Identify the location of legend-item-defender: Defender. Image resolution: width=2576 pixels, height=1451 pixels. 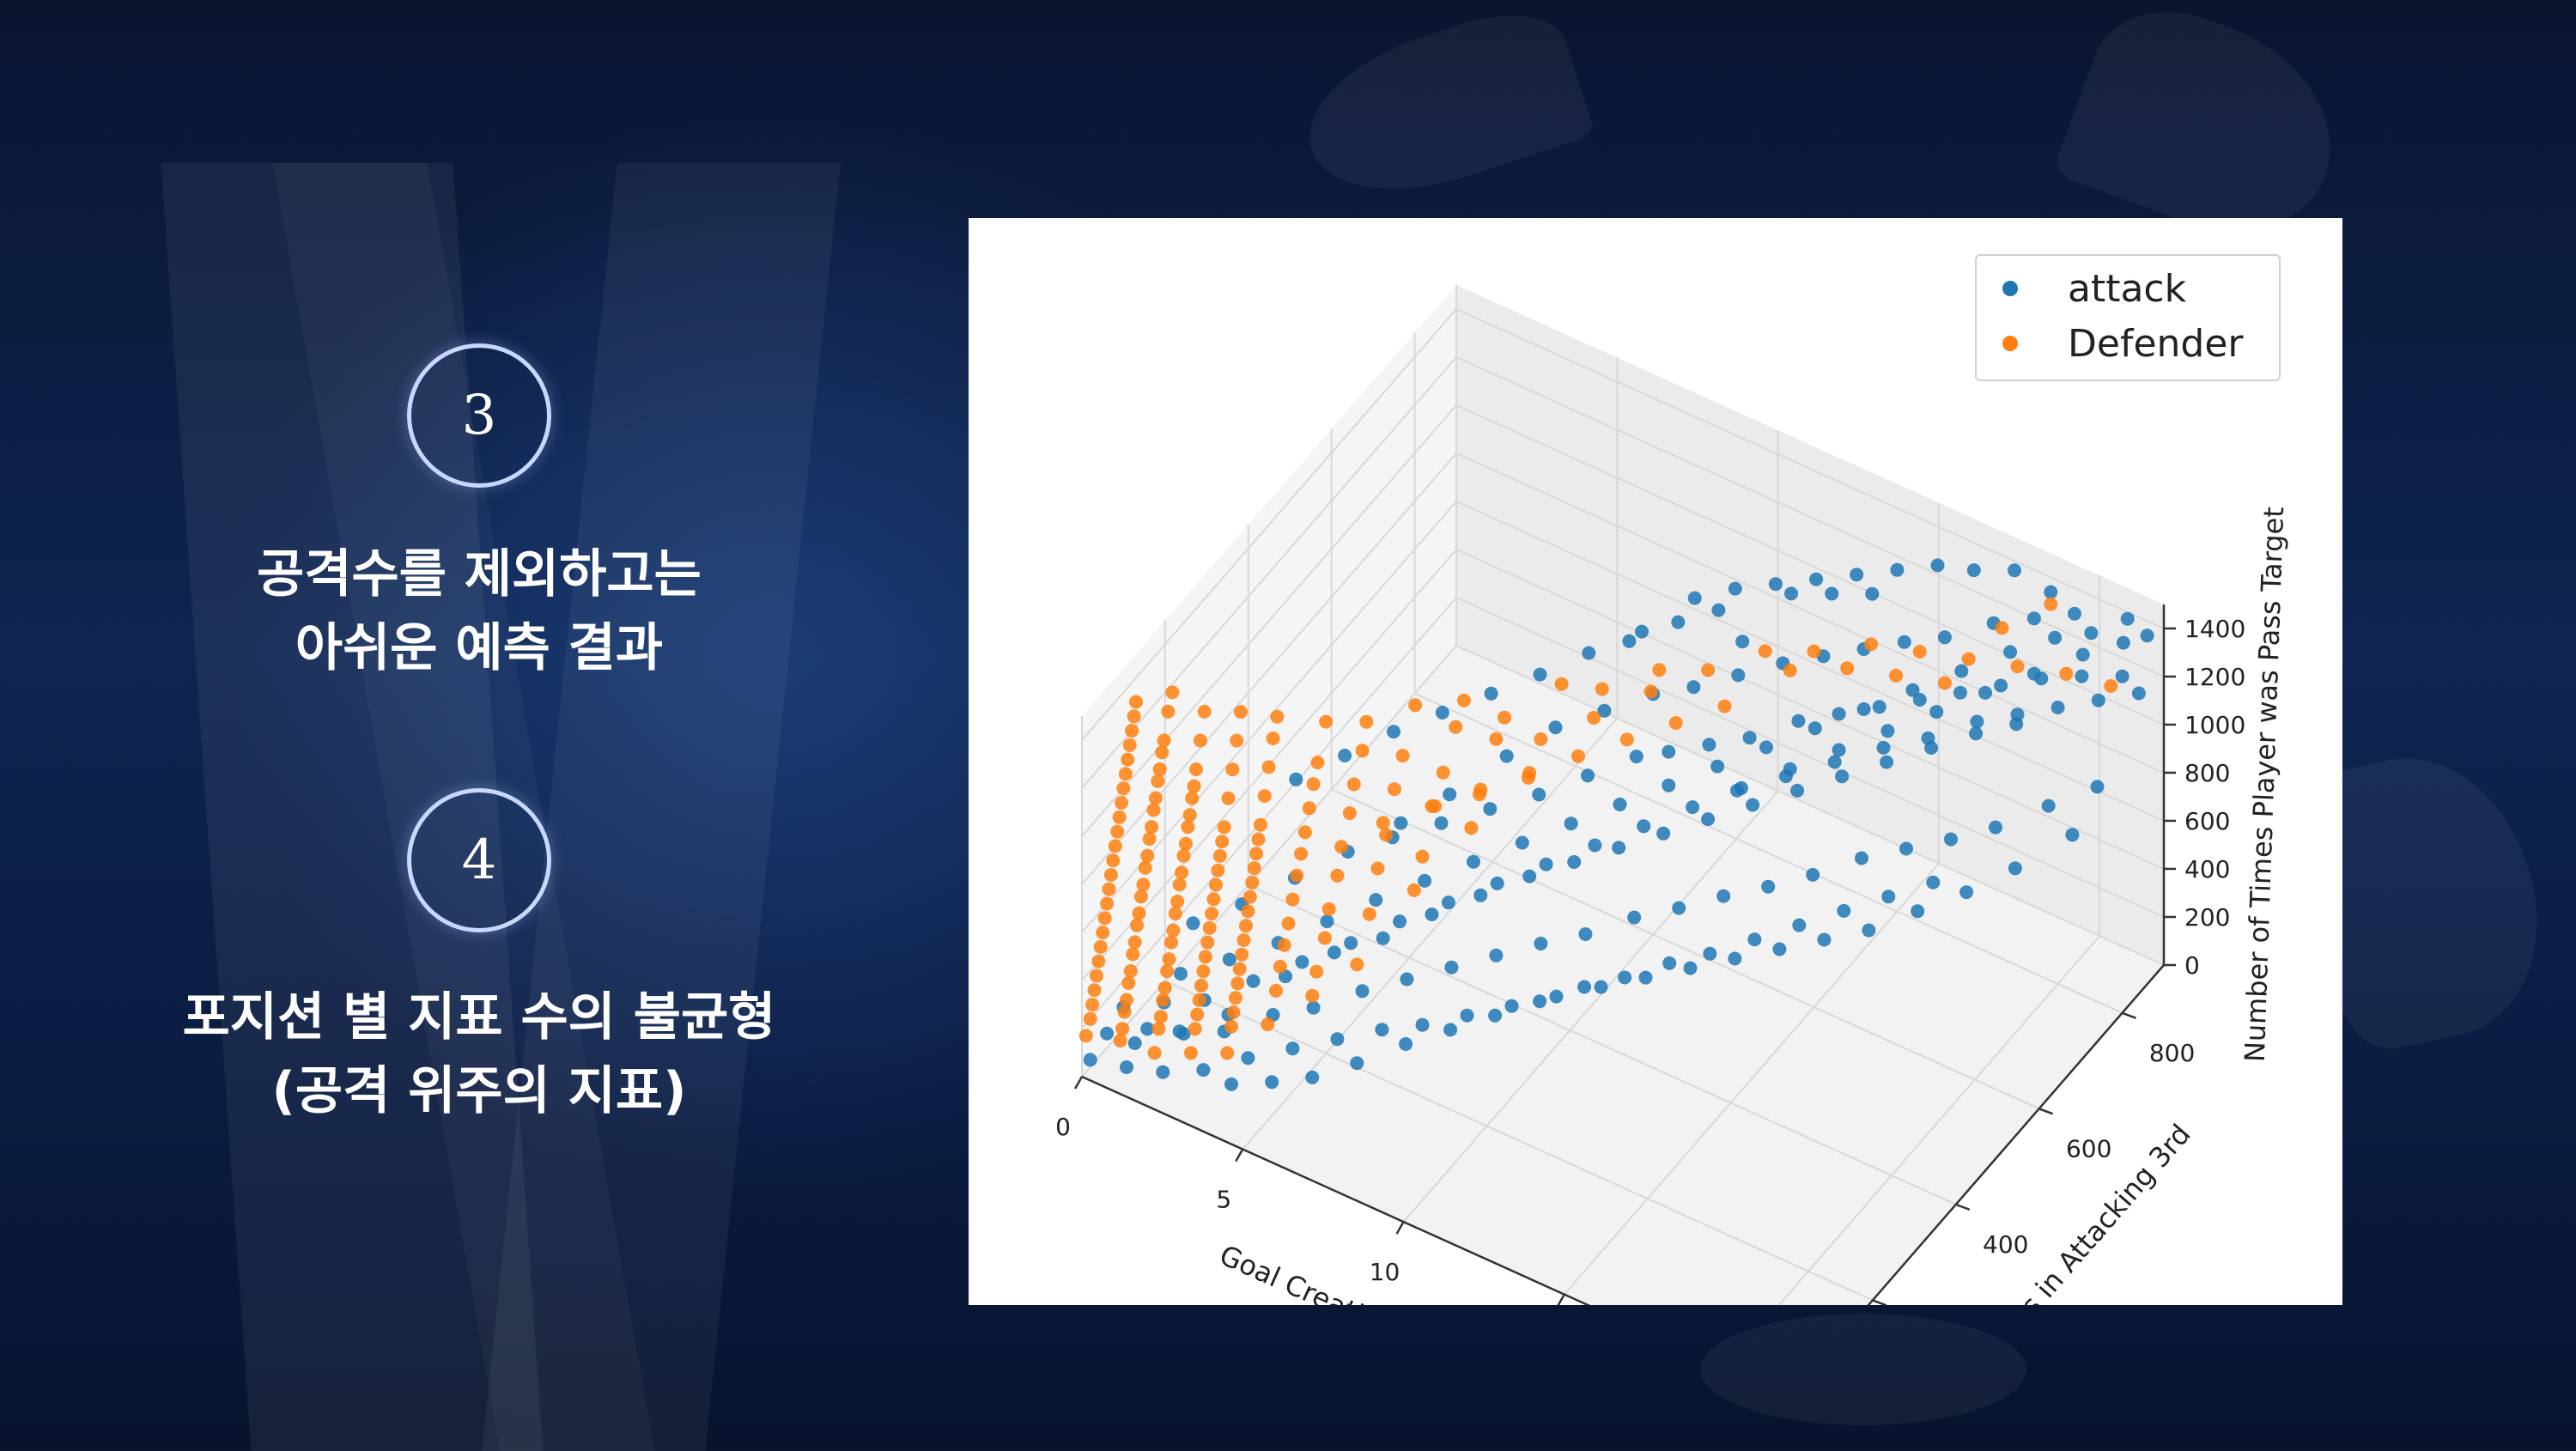
(2123, 343).